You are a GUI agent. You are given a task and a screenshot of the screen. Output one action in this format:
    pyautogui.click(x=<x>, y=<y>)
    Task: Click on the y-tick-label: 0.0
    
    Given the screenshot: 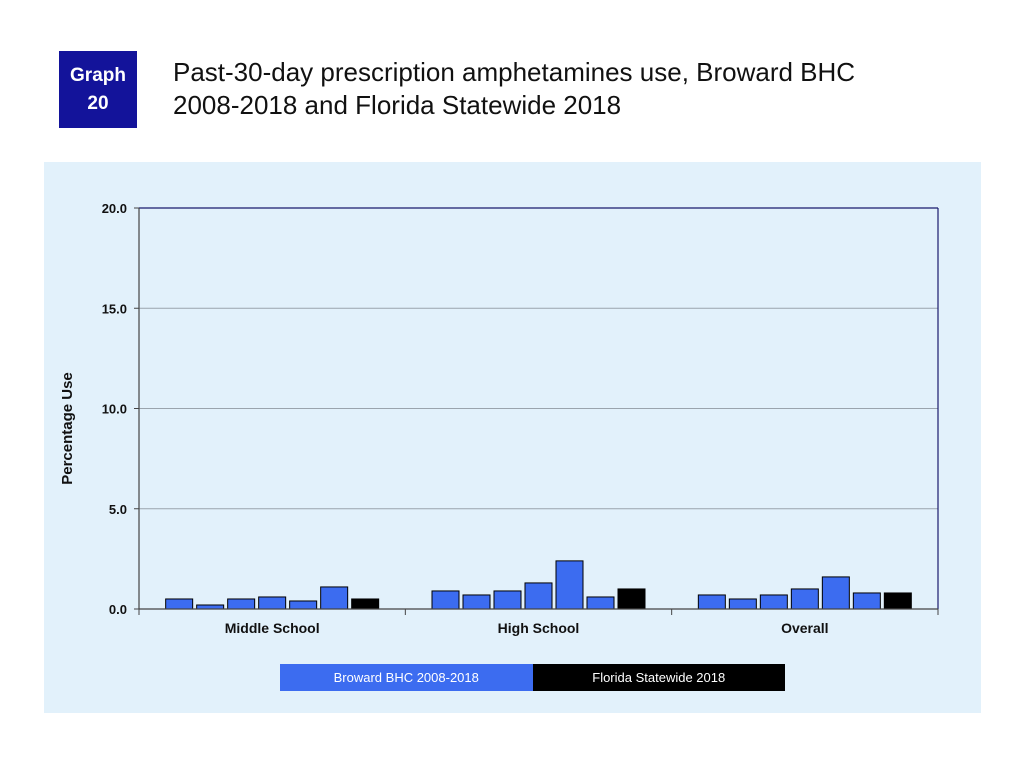 What is the action you would take?
    pyautogui.click(x=118, y=609)
    